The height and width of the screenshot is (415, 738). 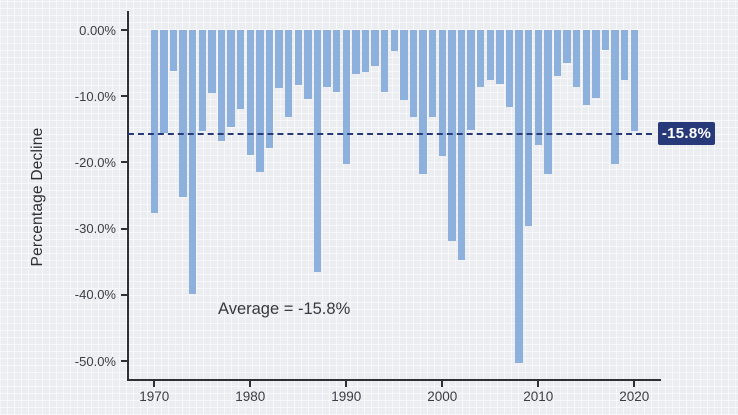 I want to click on bar-2007, so click(x=509, y=69).